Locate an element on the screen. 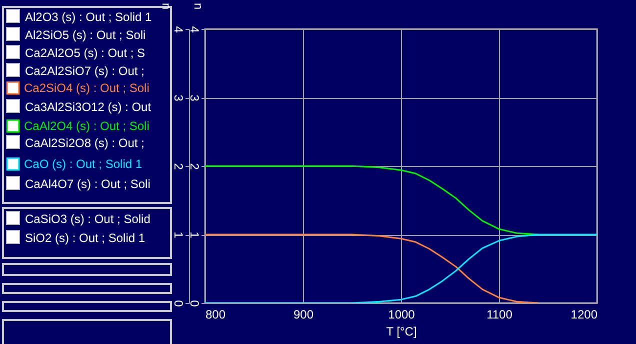  x-tick-label: 1200 is located at coordinates (584, 315).